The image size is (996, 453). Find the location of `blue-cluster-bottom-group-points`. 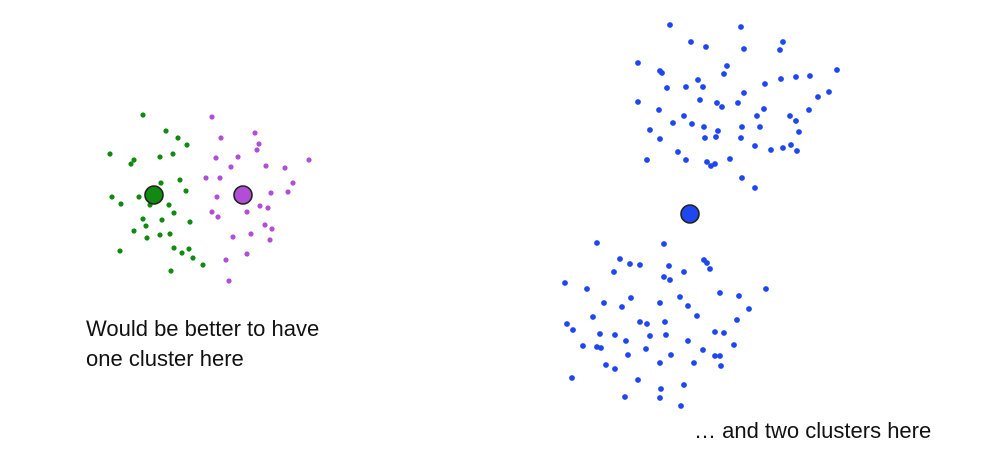

blue-cluster-bottom-group-points is located at coordinates (665, 324).